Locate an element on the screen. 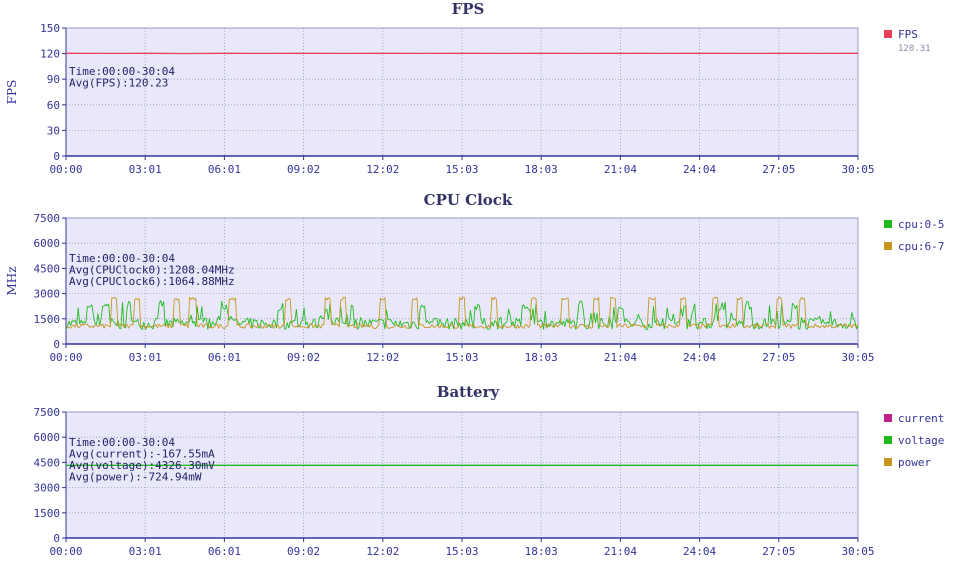 The image size is (960, 570). y-tick-label: 120 is located at coordinates (50, 54).